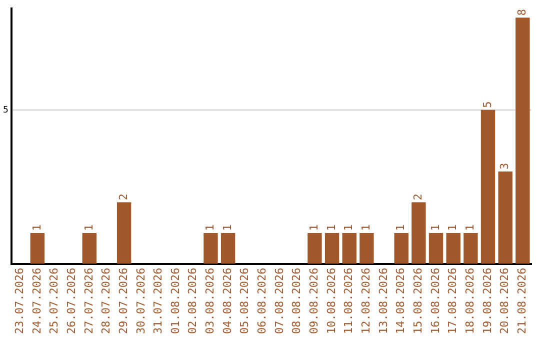  What do you see at coordinates (210, 301) in the screenshot?
I see `x-tick-label: 03.08.2026` at bounding box center [210, 301].